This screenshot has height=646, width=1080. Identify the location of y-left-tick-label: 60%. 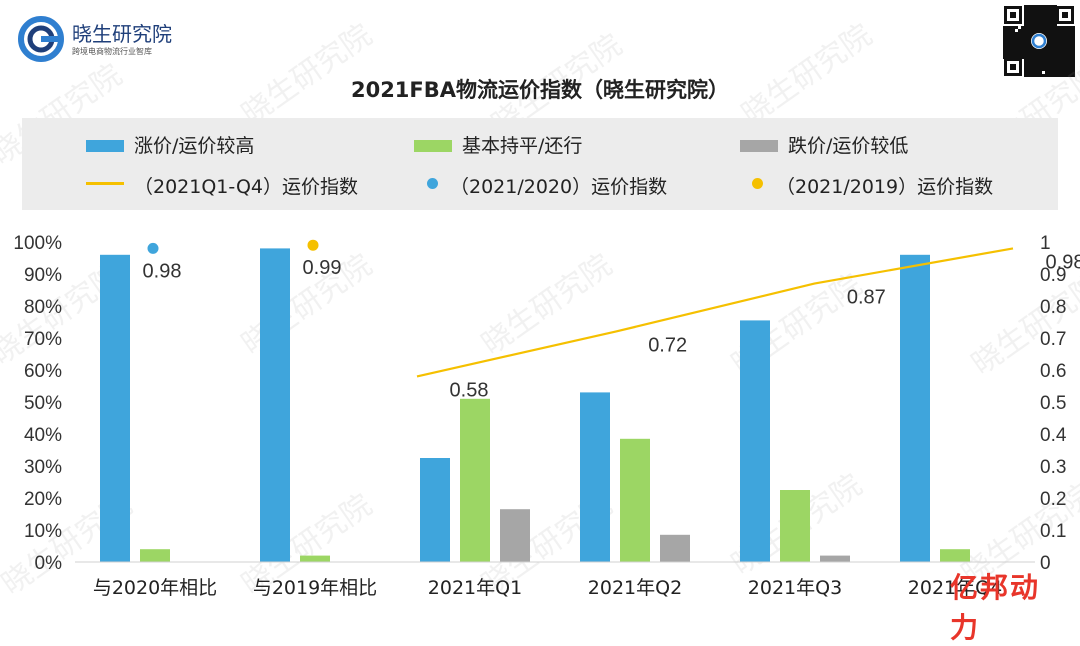
(43, 371).